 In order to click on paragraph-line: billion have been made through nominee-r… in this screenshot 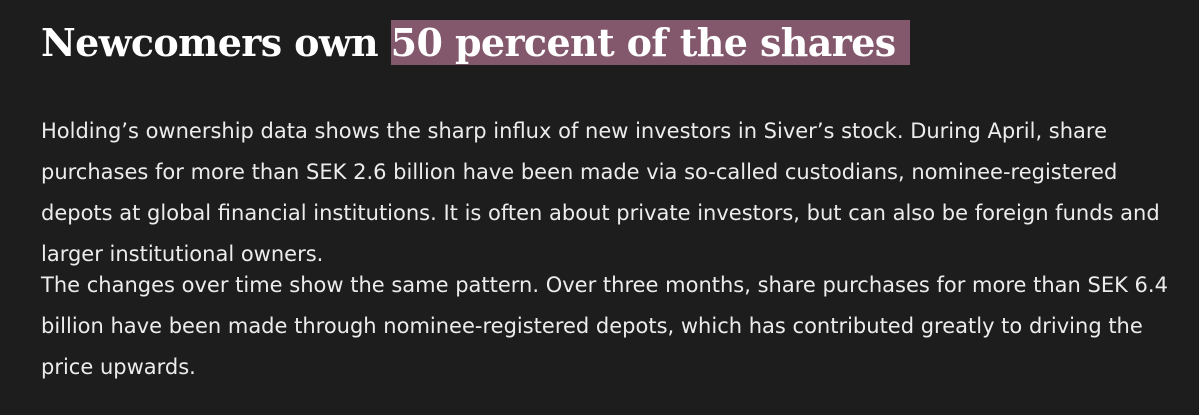, I will do `click(592, 326)`.